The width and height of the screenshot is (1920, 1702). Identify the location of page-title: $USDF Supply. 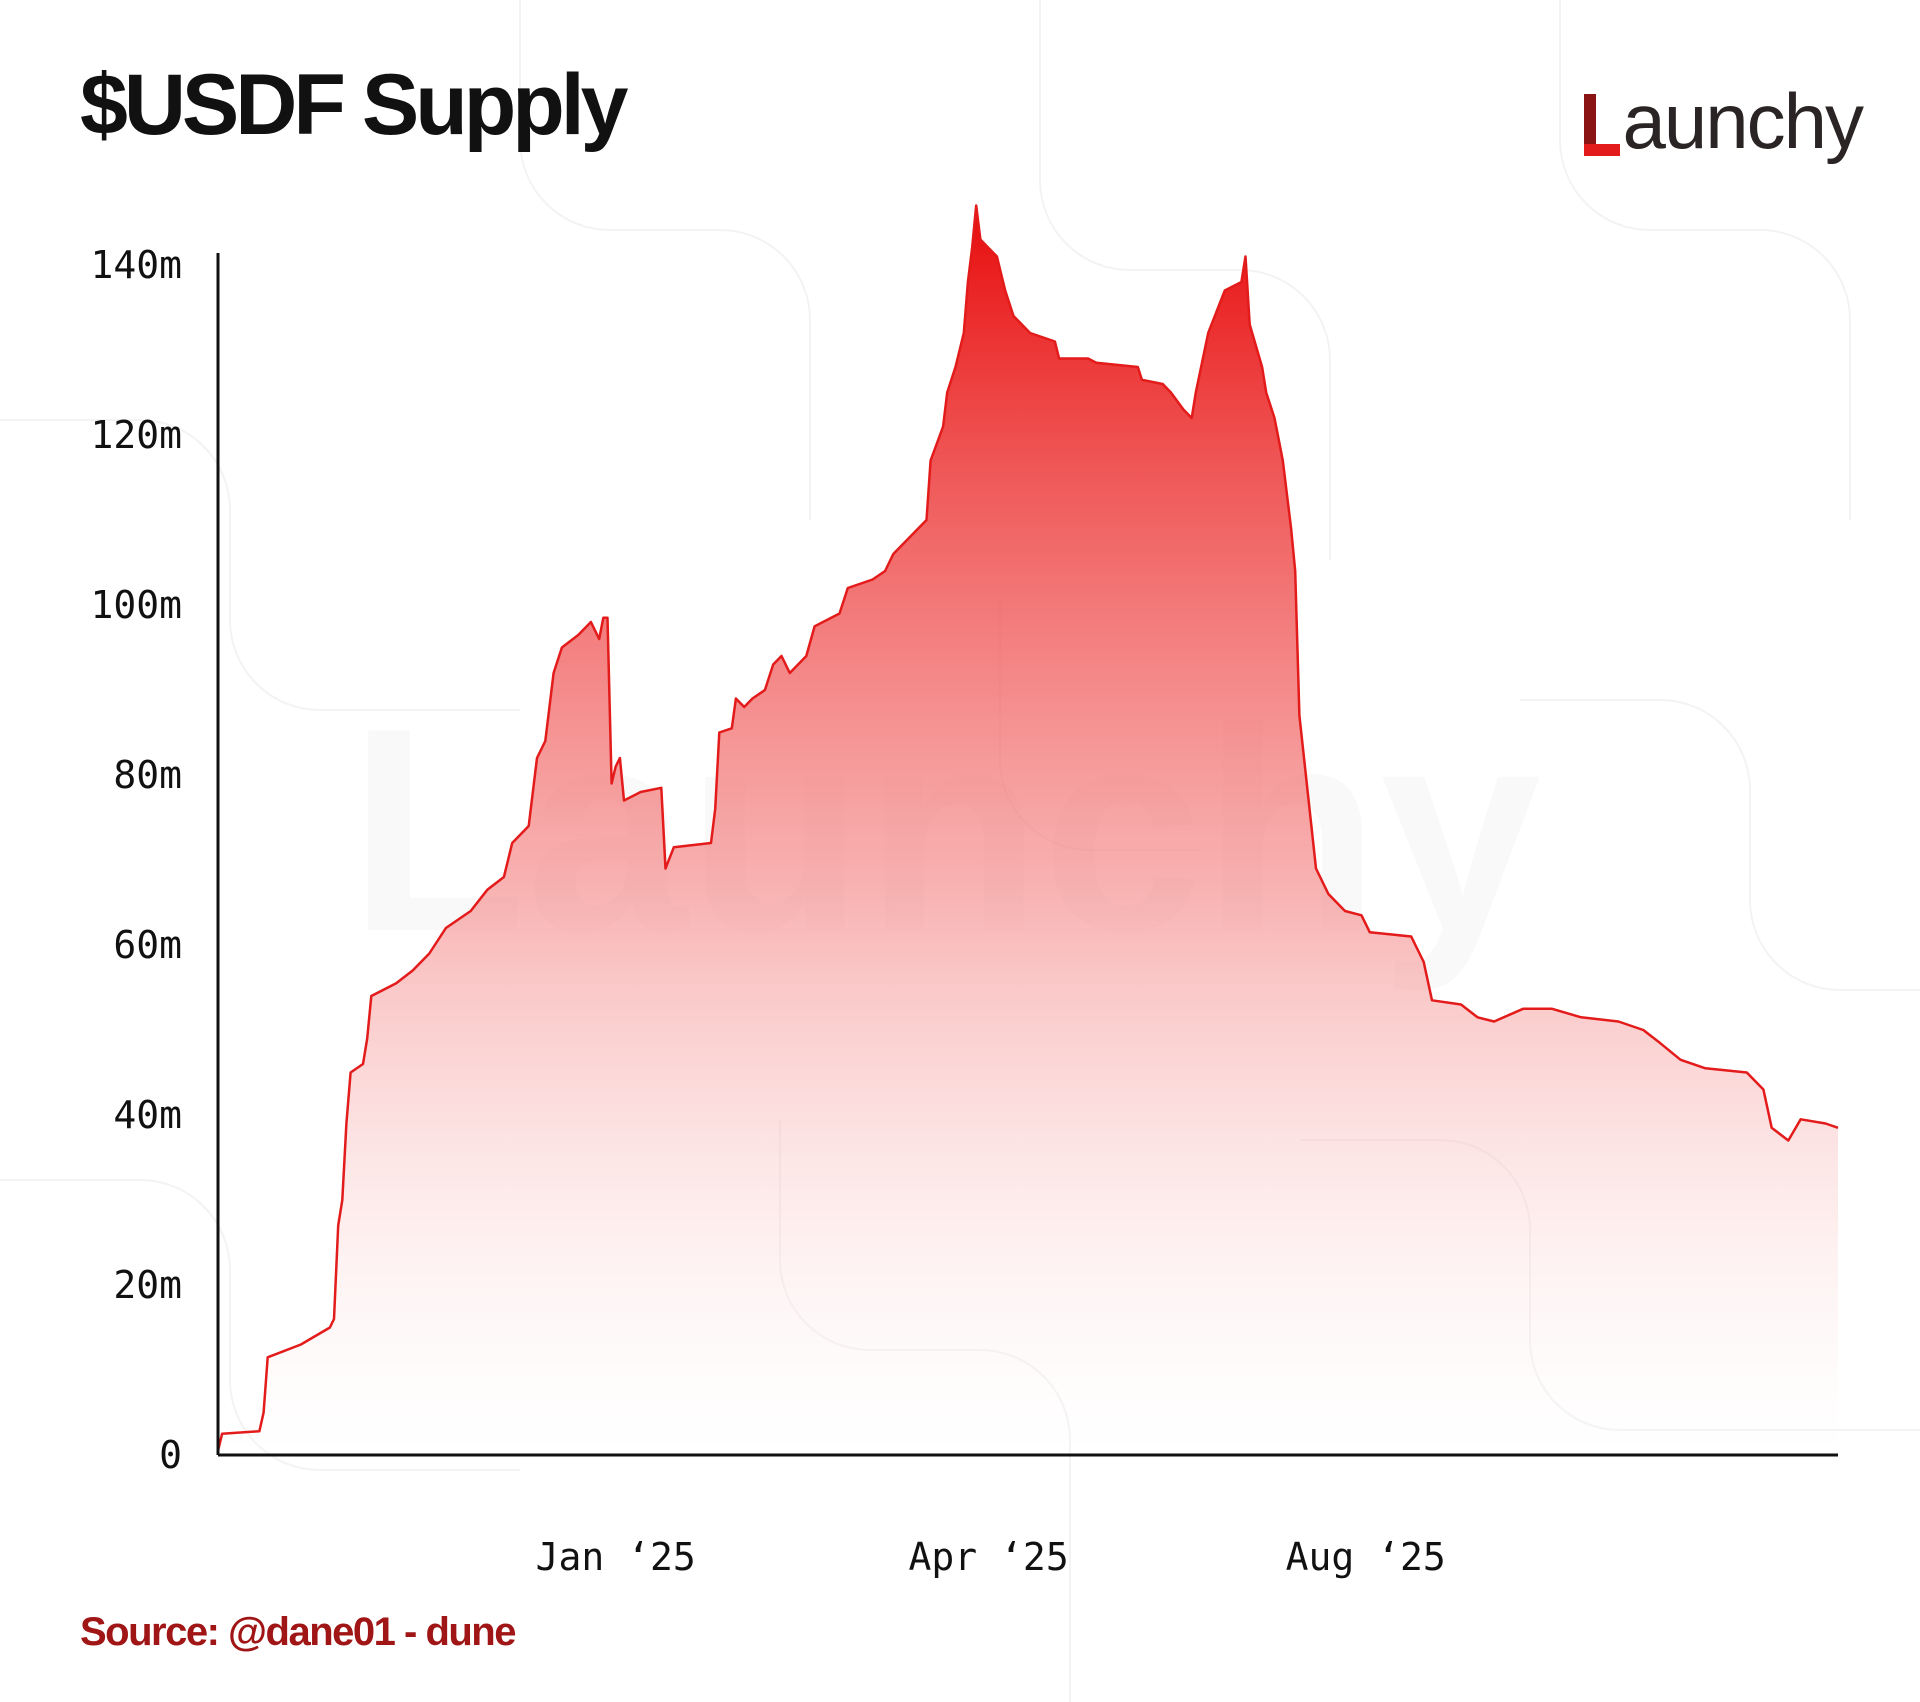
(354, 105).